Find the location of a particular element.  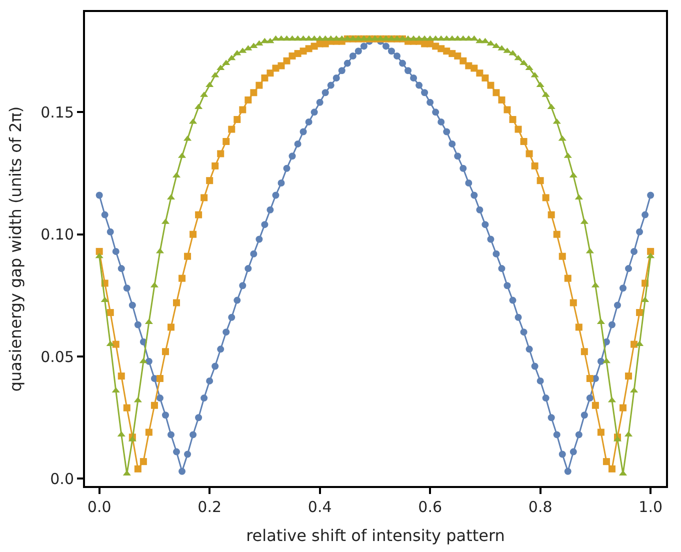

x-tick-label: 0.0 is located at coordinates (99, 507).